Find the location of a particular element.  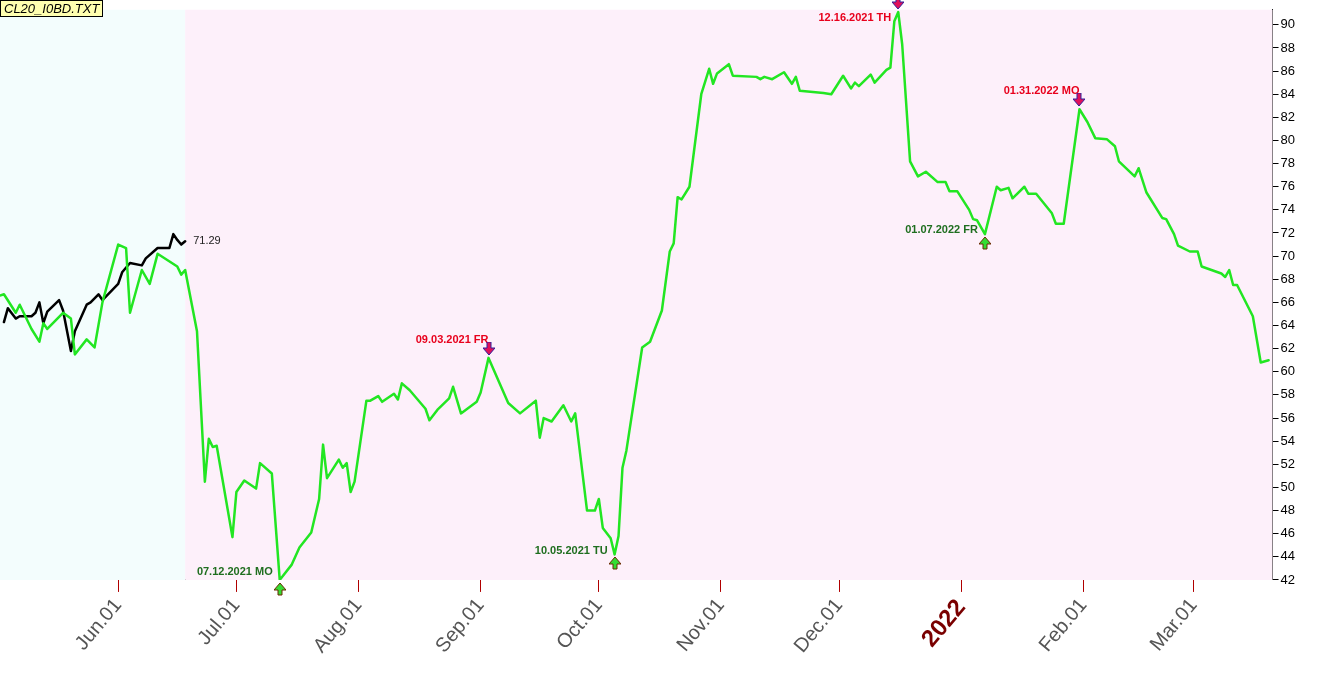

y-tick-label: 82 is located at coordinates (1288, 116).